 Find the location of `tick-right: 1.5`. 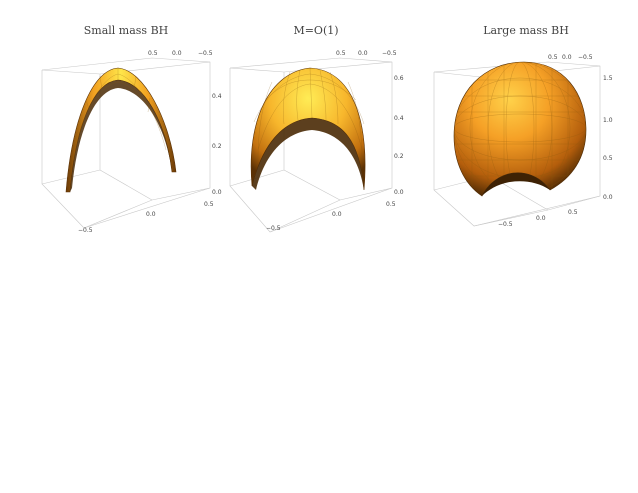

tick-right: 1.5 is located at coordinates (608, 78).